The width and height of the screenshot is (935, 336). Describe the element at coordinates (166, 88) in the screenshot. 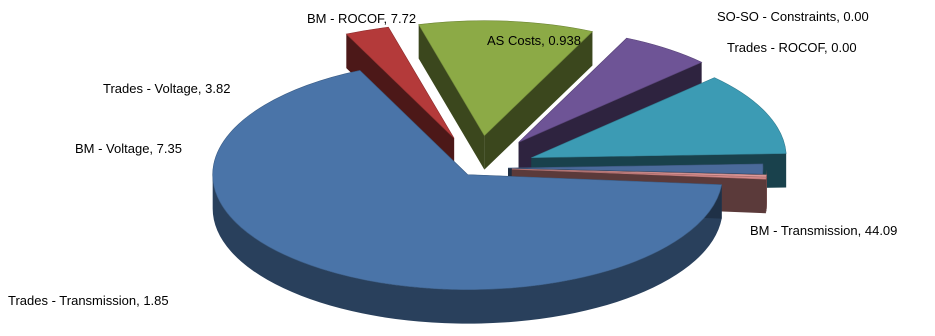

I see `slice-label-trades-voltage: Trades - Voltage, 3.82` at that location.